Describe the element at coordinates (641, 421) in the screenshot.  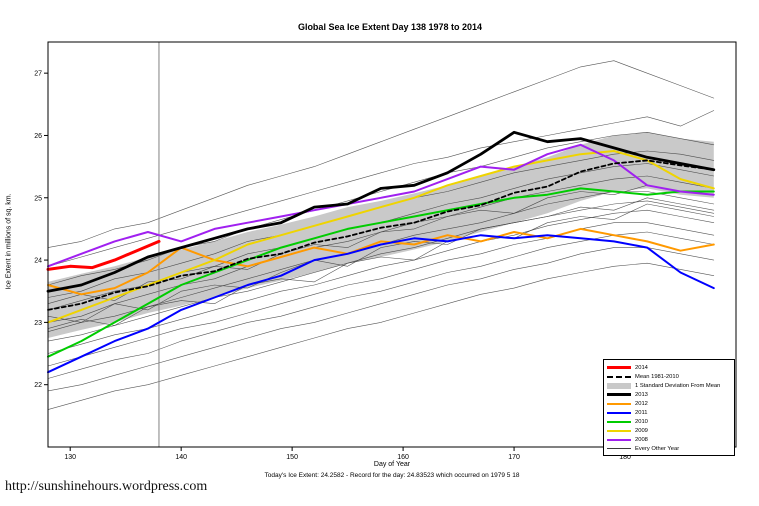
I see `legend-label: 2010` at that location.